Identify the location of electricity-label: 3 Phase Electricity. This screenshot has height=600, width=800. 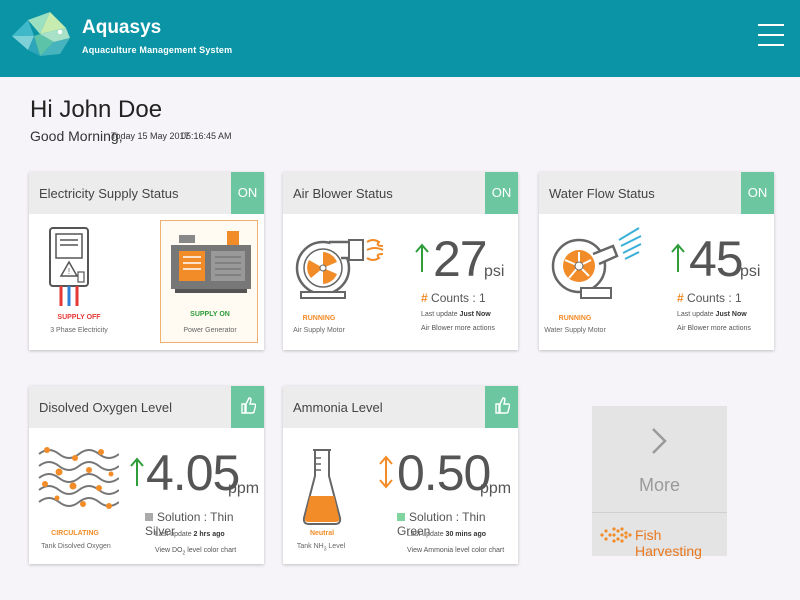
(79, 330).